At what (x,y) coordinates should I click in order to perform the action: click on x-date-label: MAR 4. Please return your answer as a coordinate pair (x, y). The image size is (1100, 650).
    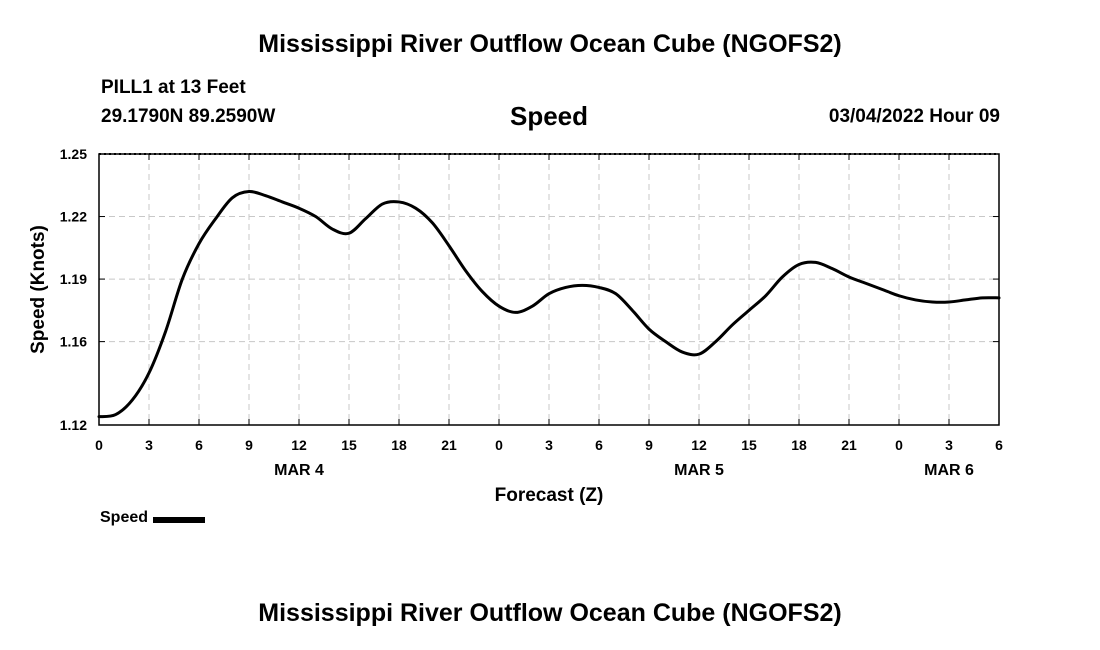
    Looking at the image, I should click on (299, 470).